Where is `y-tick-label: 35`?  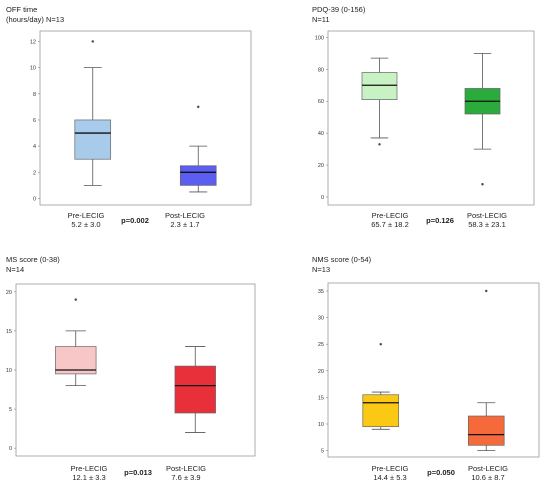 y-tick-label: 35 is located at coordinates (321, 292).